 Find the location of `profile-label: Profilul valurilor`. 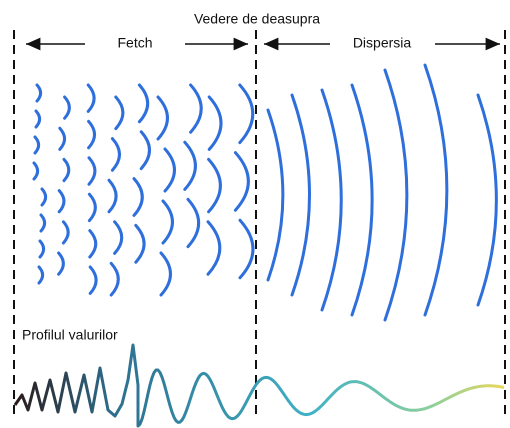

profile-label: Profilul valurilor is located at coordinates (70, 335).